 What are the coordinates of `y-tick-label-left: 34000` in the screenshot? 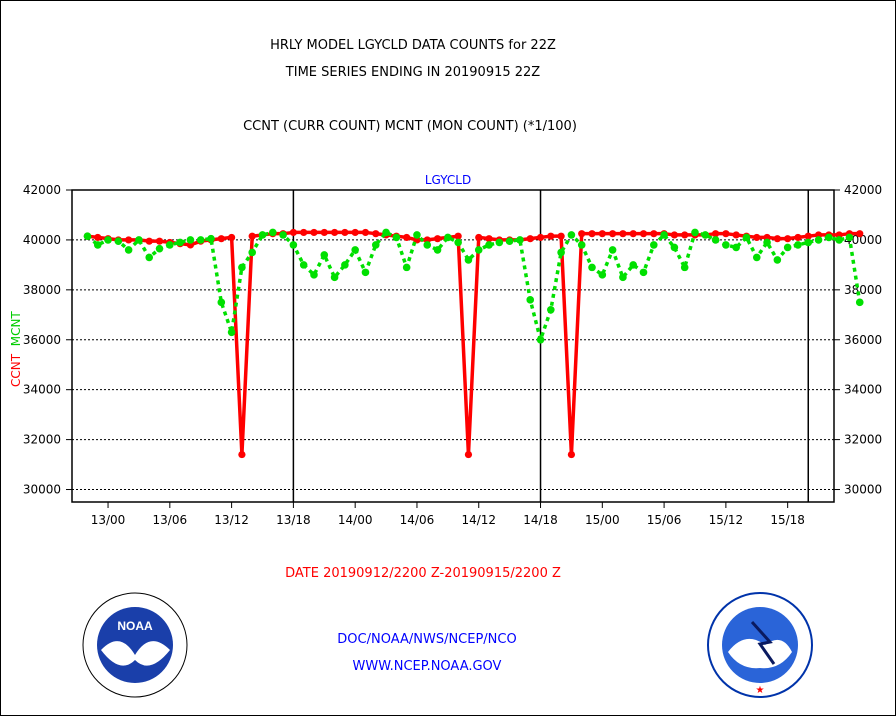 It's located at (42, 390).